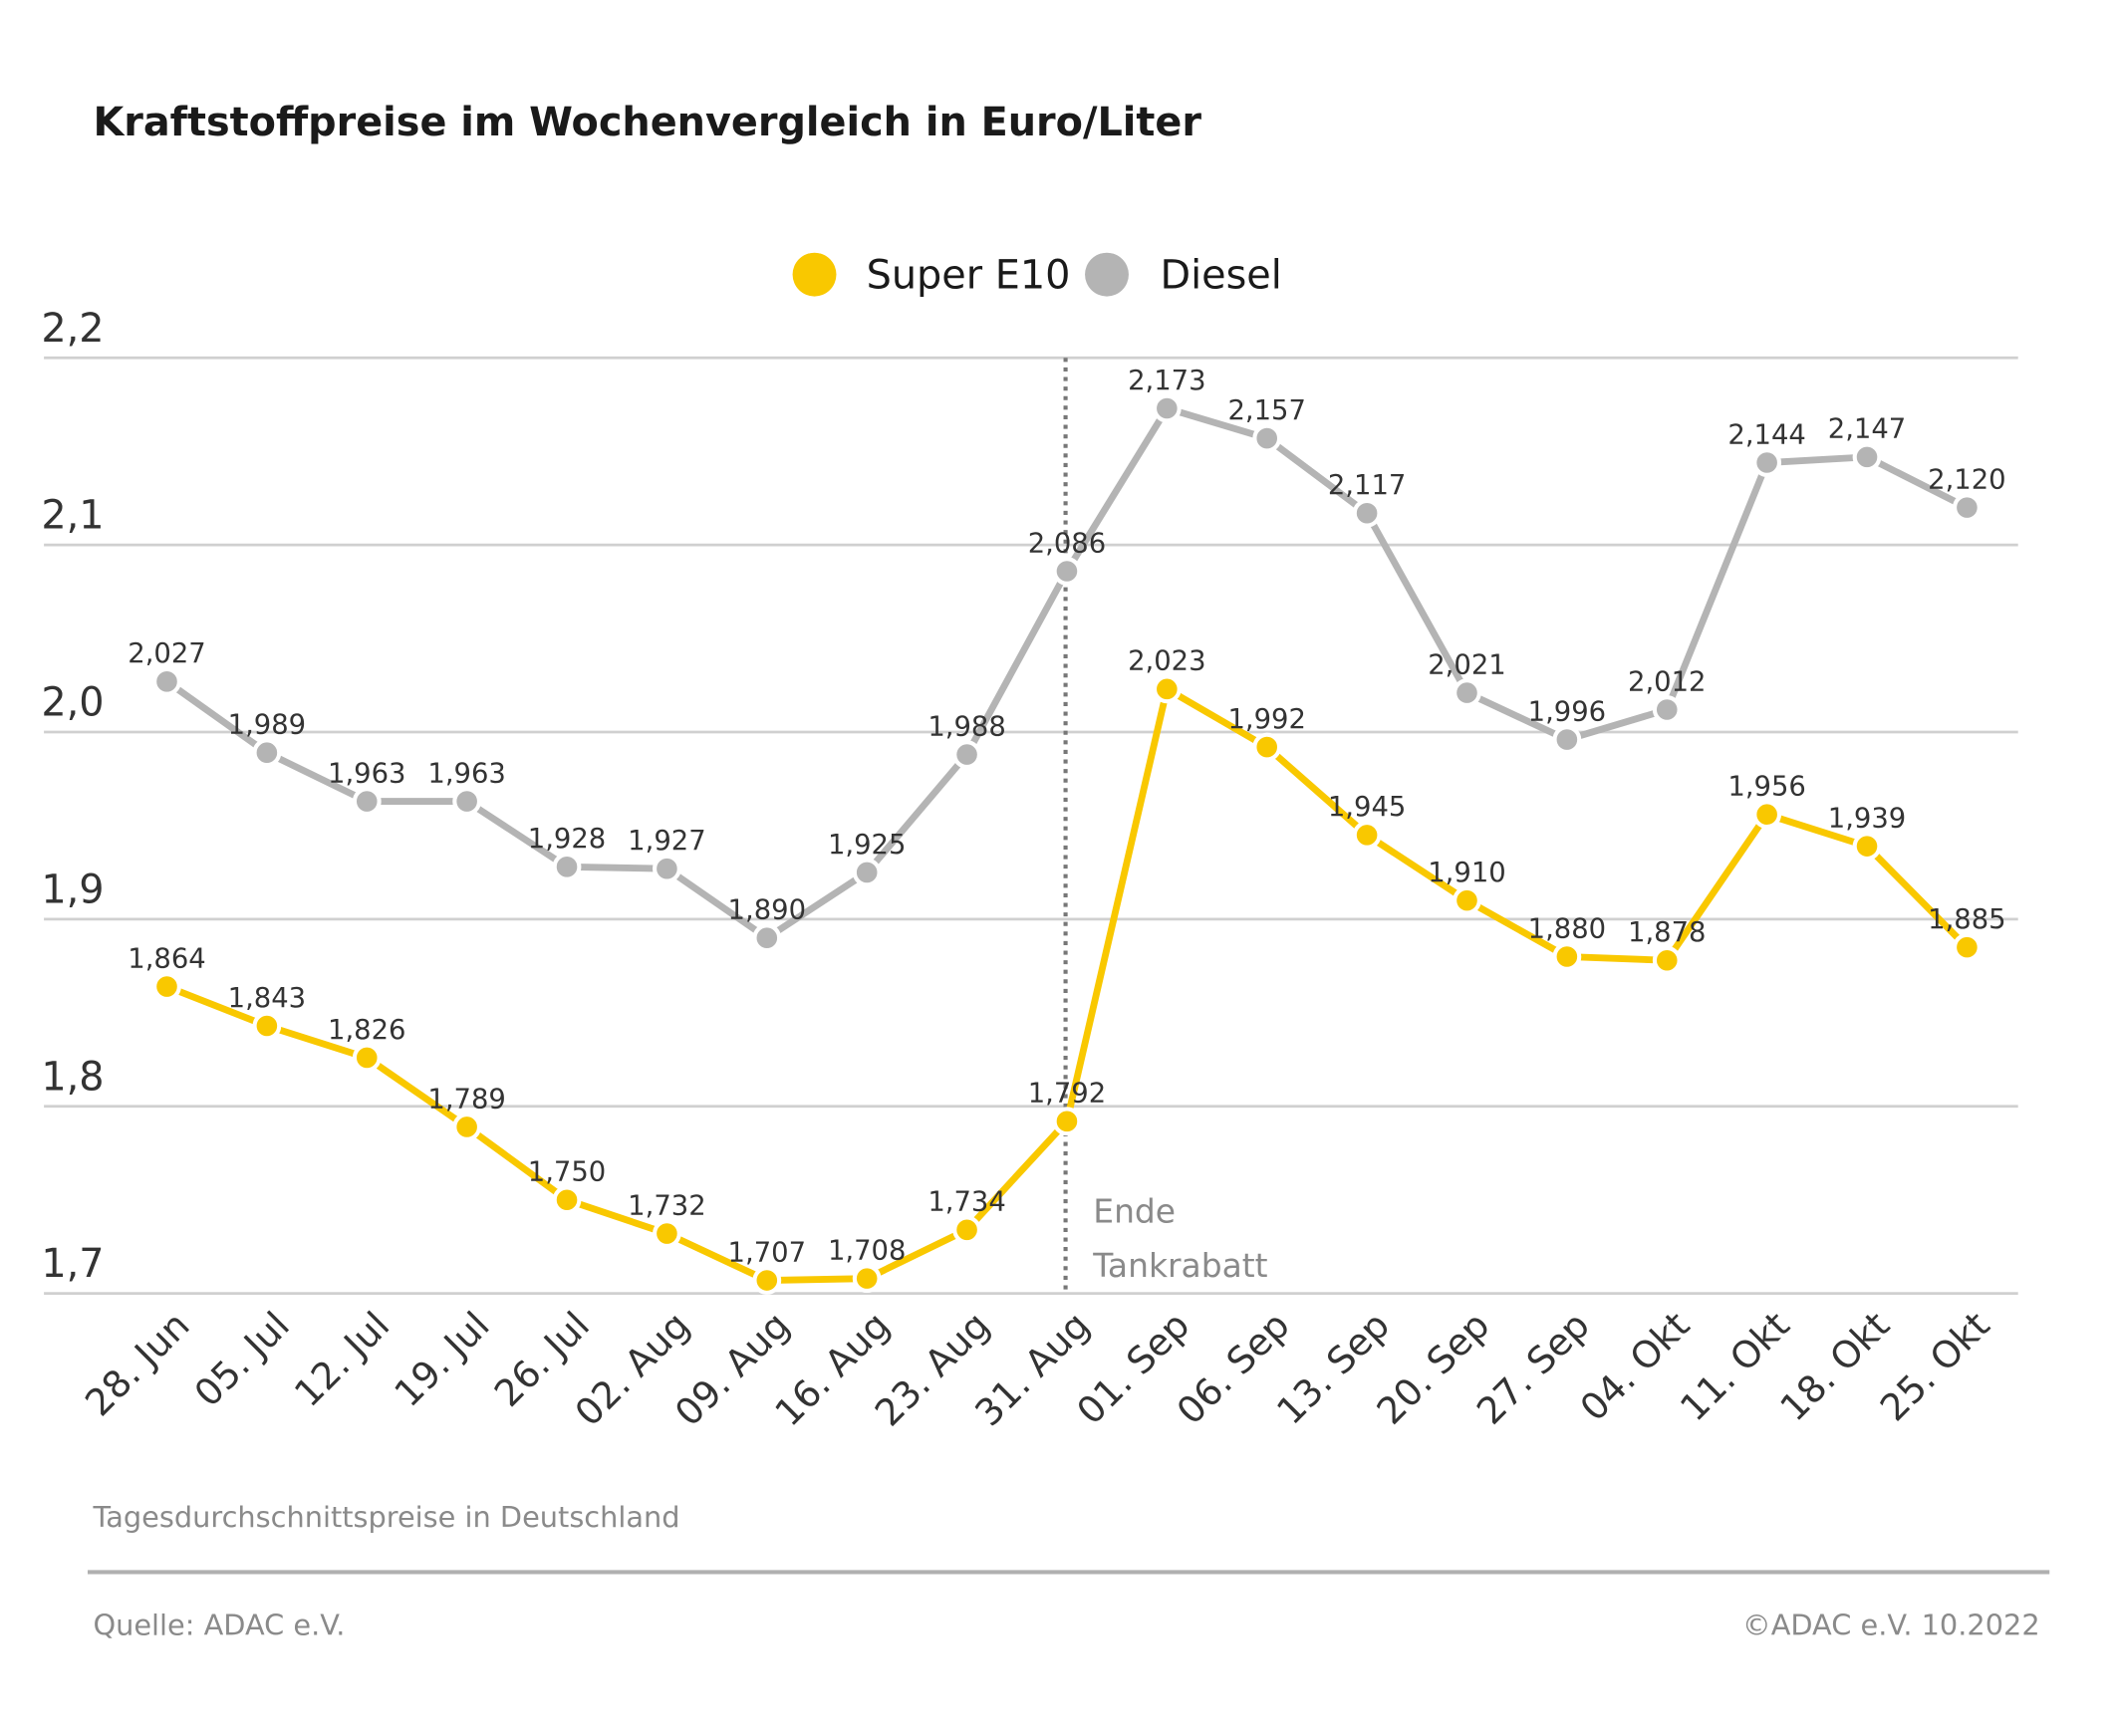 This screenshot has width=2118, height=1736. I want to click on data-label-super-e10: 1,826, so click(366, 1030).